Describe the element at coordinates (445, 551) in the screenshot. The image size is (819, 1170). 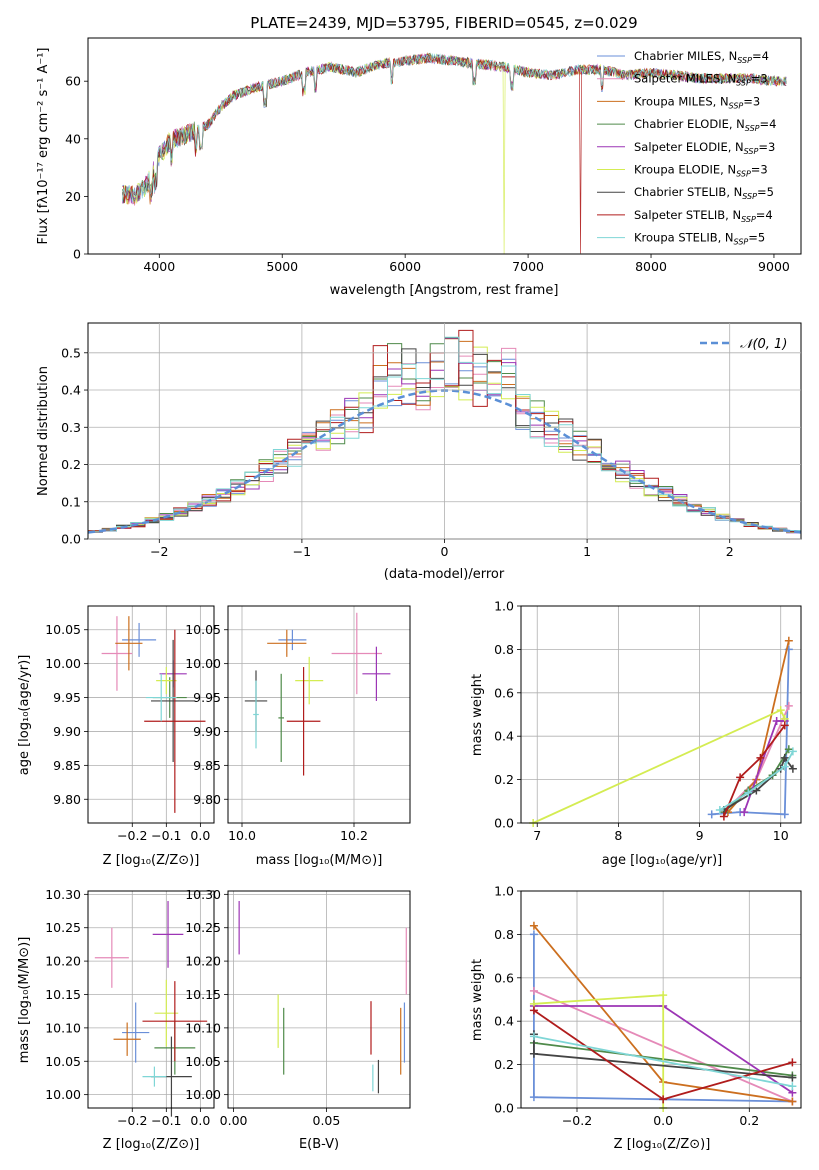
I see `residuals-xtick-label: 0` at that location.